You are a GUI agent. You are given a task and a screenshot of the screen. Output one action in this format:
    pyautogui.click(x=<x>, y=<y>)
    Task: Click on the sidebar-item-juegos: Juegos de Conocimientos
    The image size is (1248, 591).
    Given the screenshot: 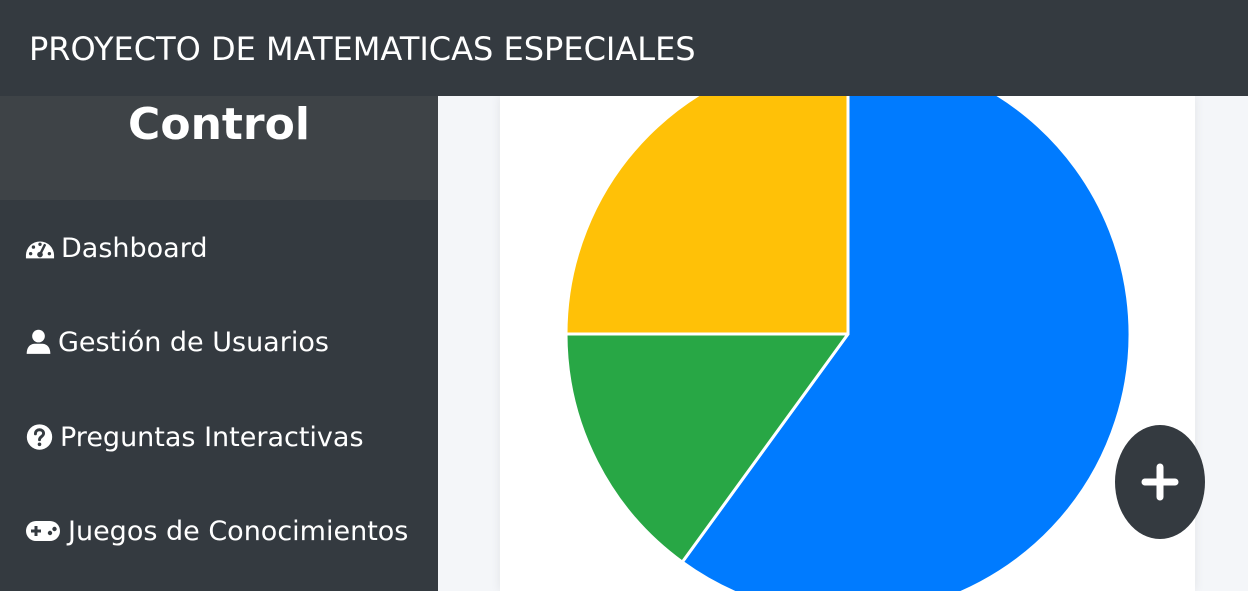 What is the action you would take?
    pyautogui.click(x=219, y=531)
    